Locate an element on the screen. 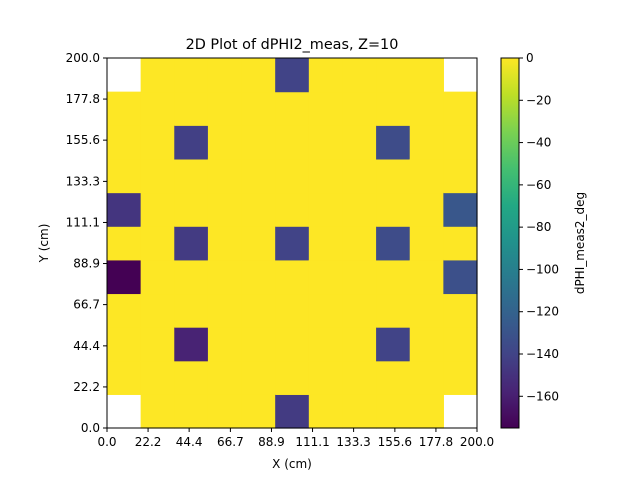 This screenshot has width=640, height=480. colorbar-tick-label: −60 is located at coordinates (538, 185).